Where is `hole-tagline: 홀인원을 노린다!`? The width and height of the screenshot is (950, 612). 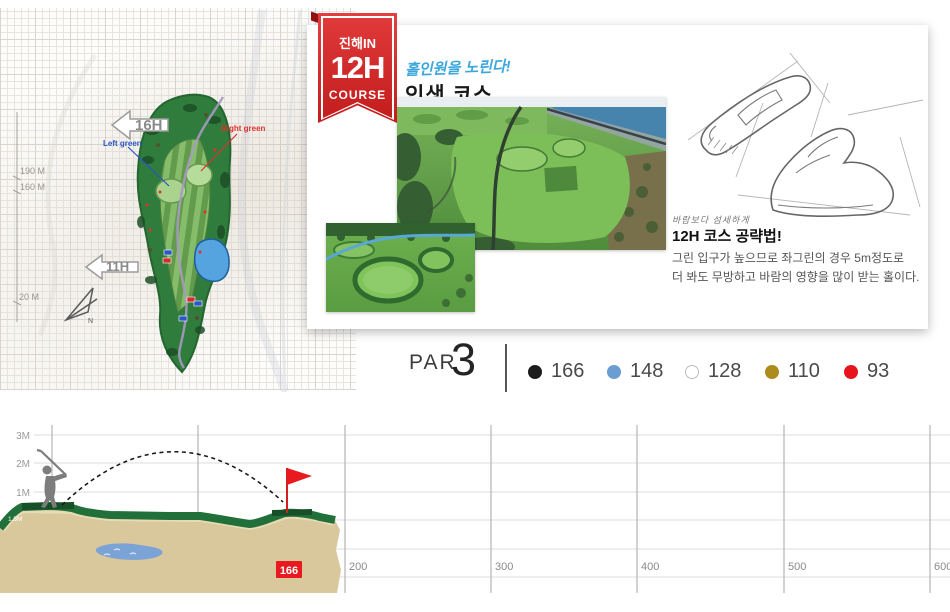 hole-tagline: 홀인원을 노린다! is located at coordinates (458, 68).